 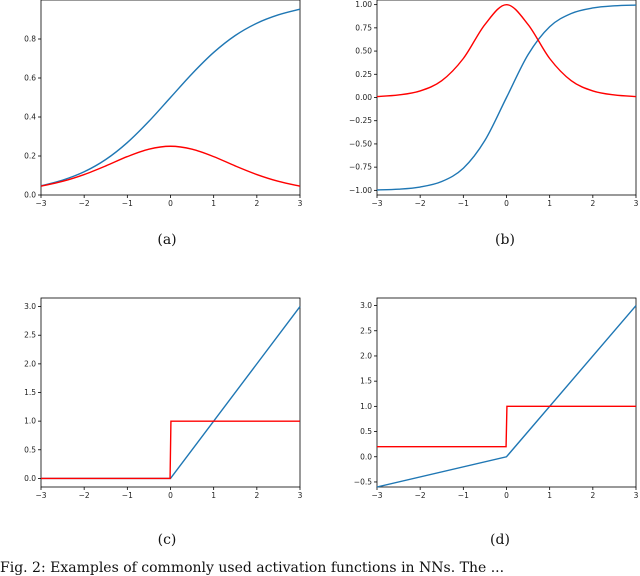 I want to click on x-tick-label-b: 2, so click(x=592, y=203).